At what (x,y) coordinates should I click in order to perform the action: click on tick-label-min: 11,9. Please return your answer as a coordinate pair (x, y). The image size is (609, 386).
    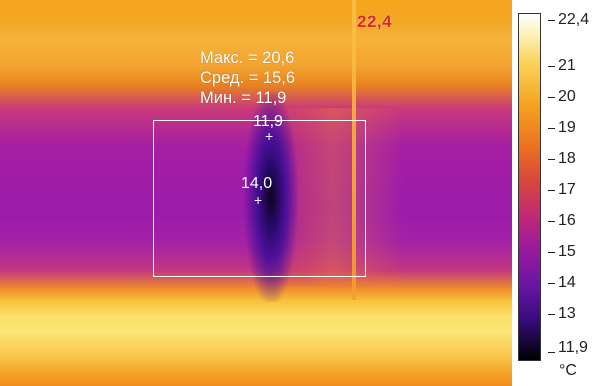
    Looking at the image, I should click on (573, 347).